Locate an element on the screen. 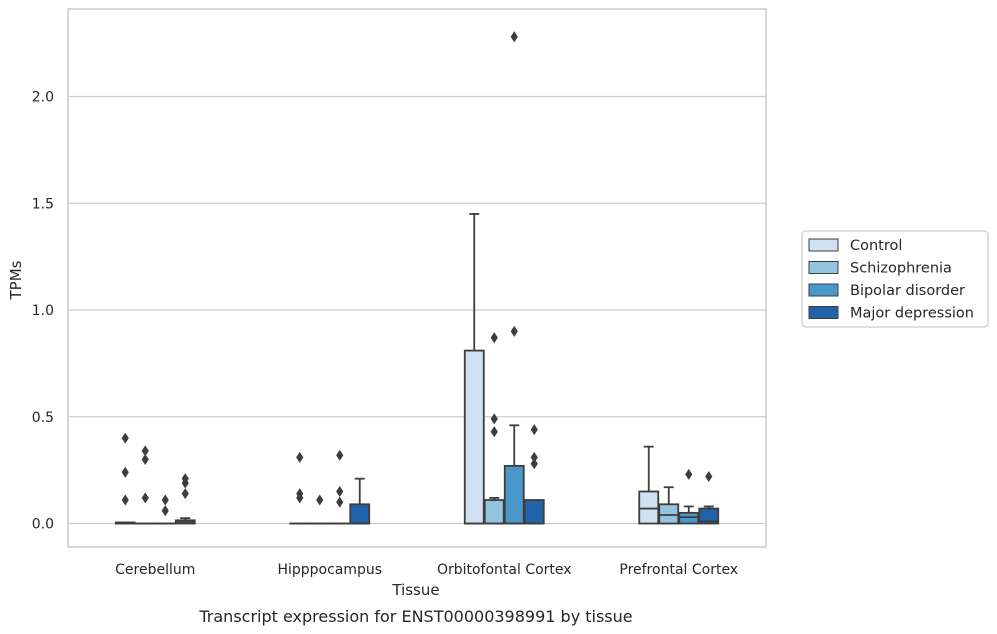  legend-frame is located at coordinates (895, 279).